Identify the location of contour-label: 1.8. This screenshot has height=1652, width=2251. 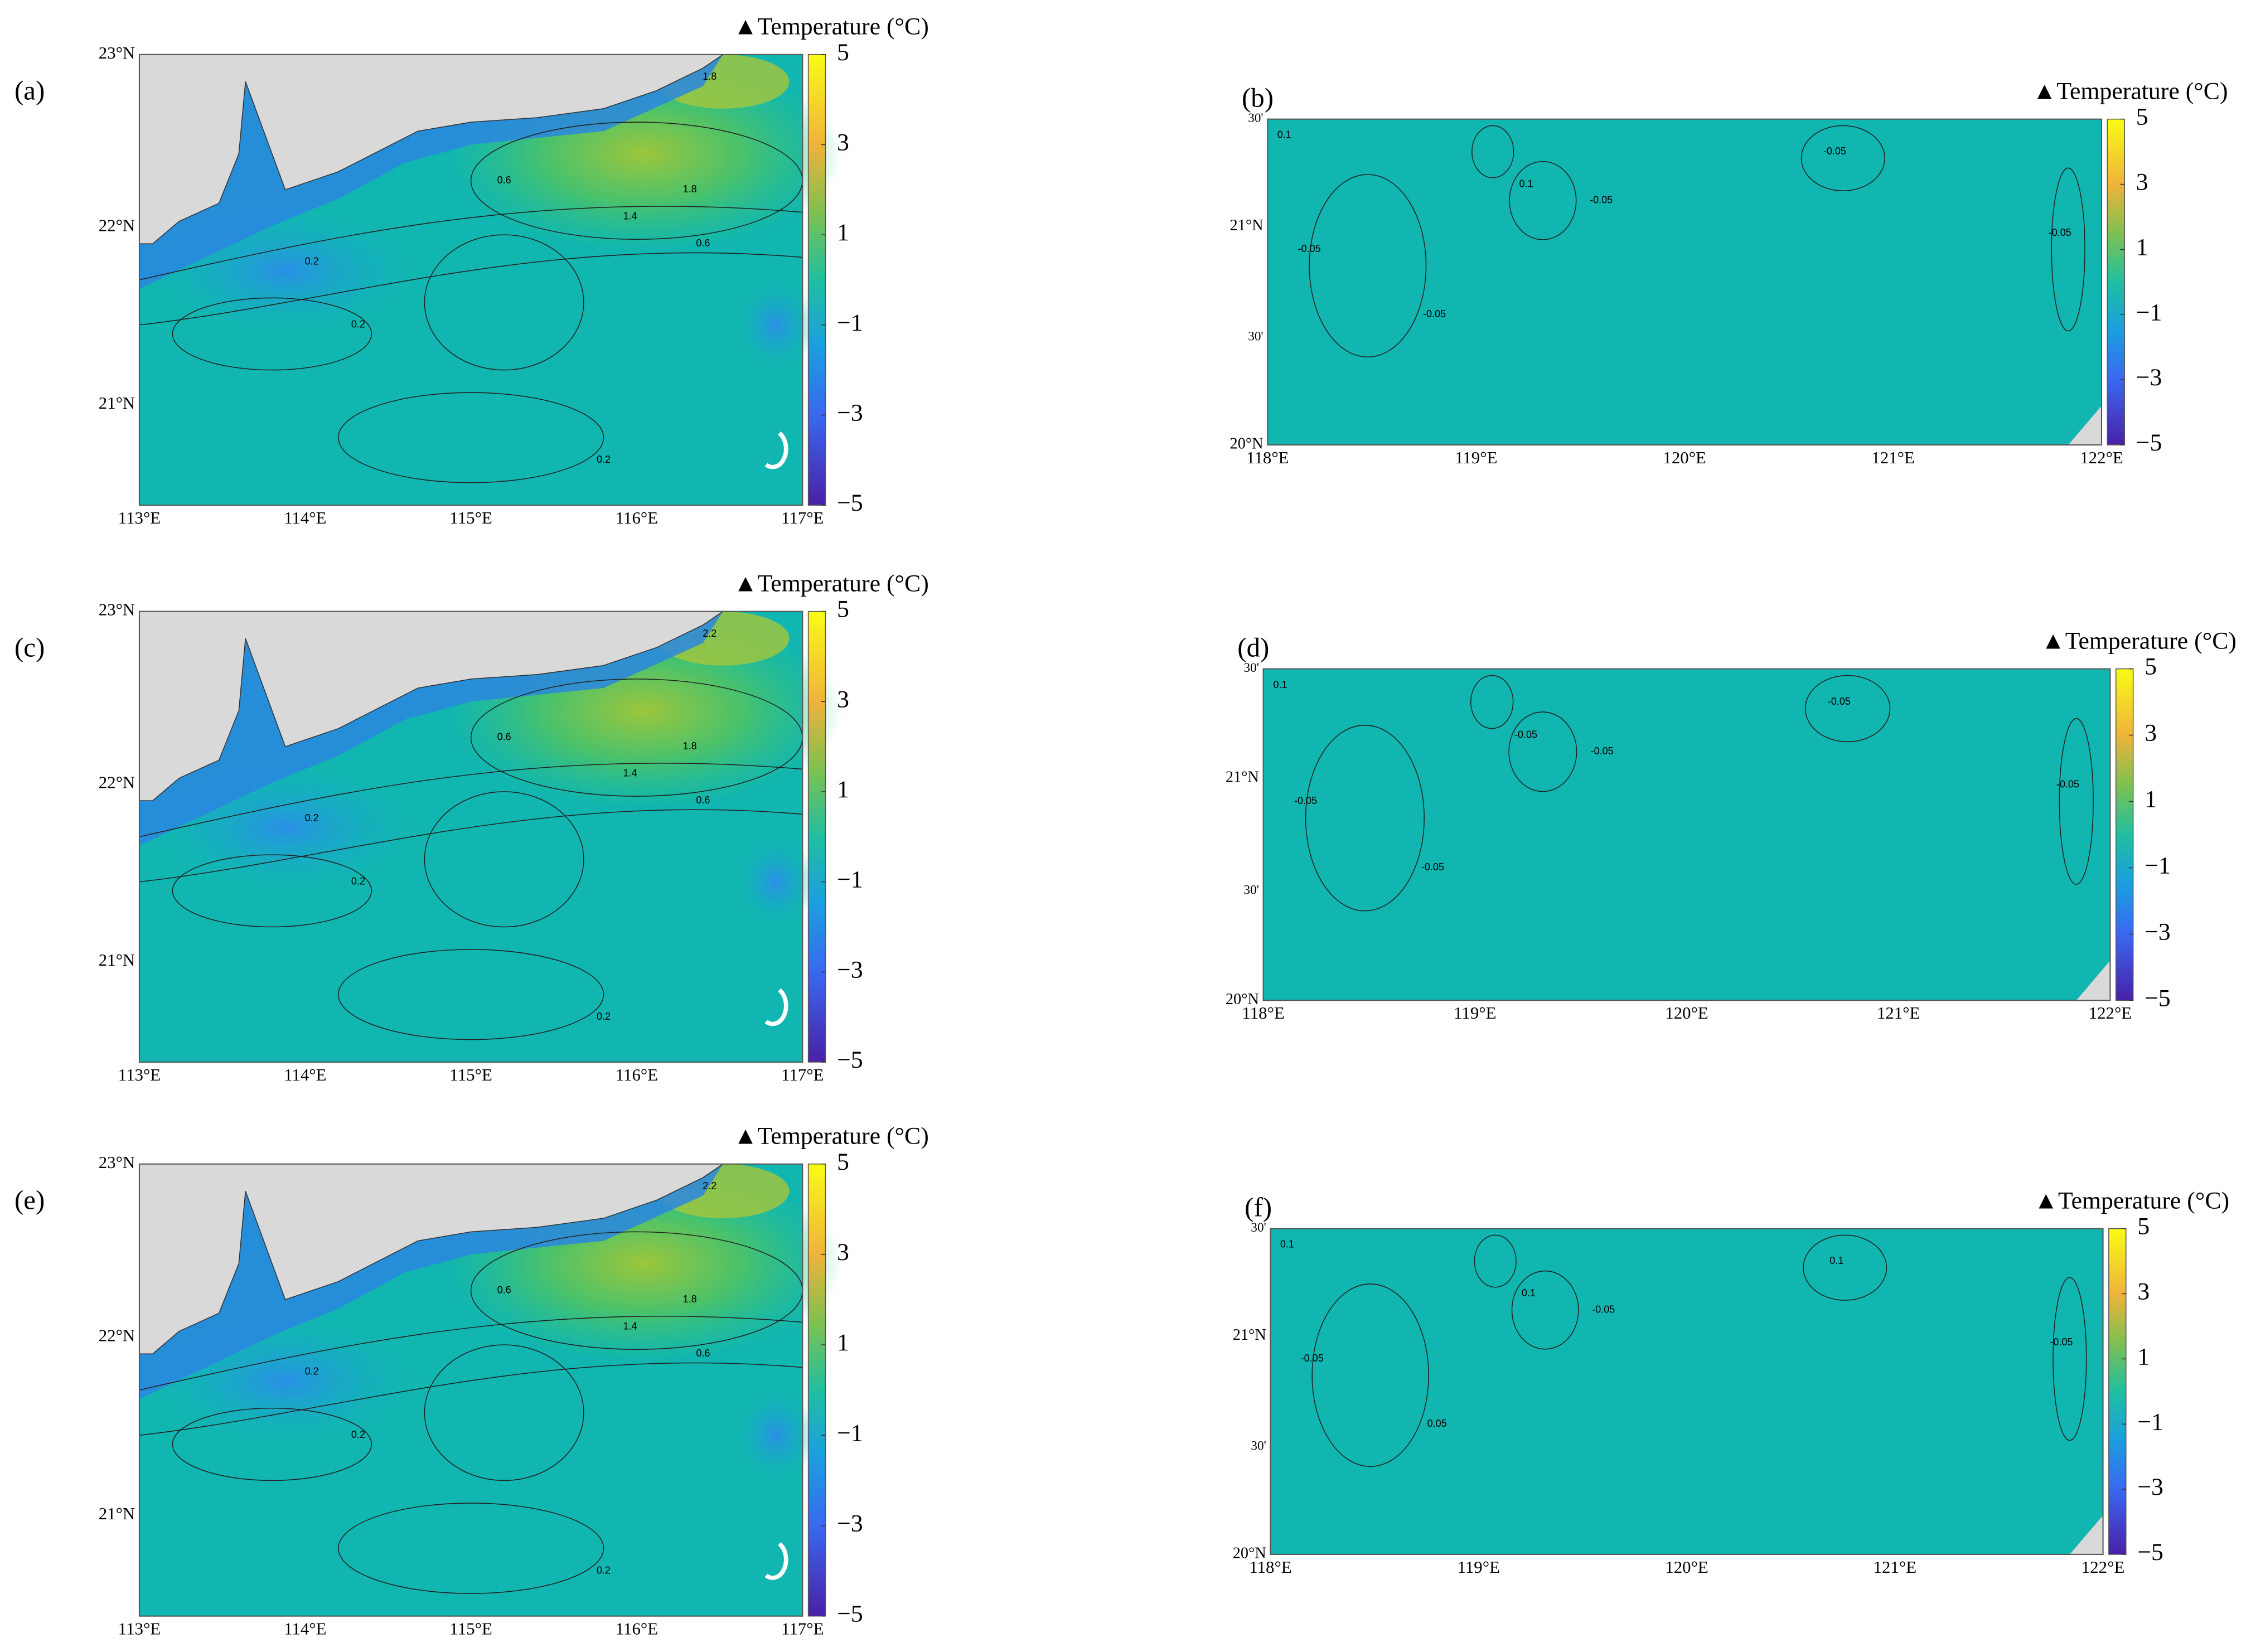
(690, 189).